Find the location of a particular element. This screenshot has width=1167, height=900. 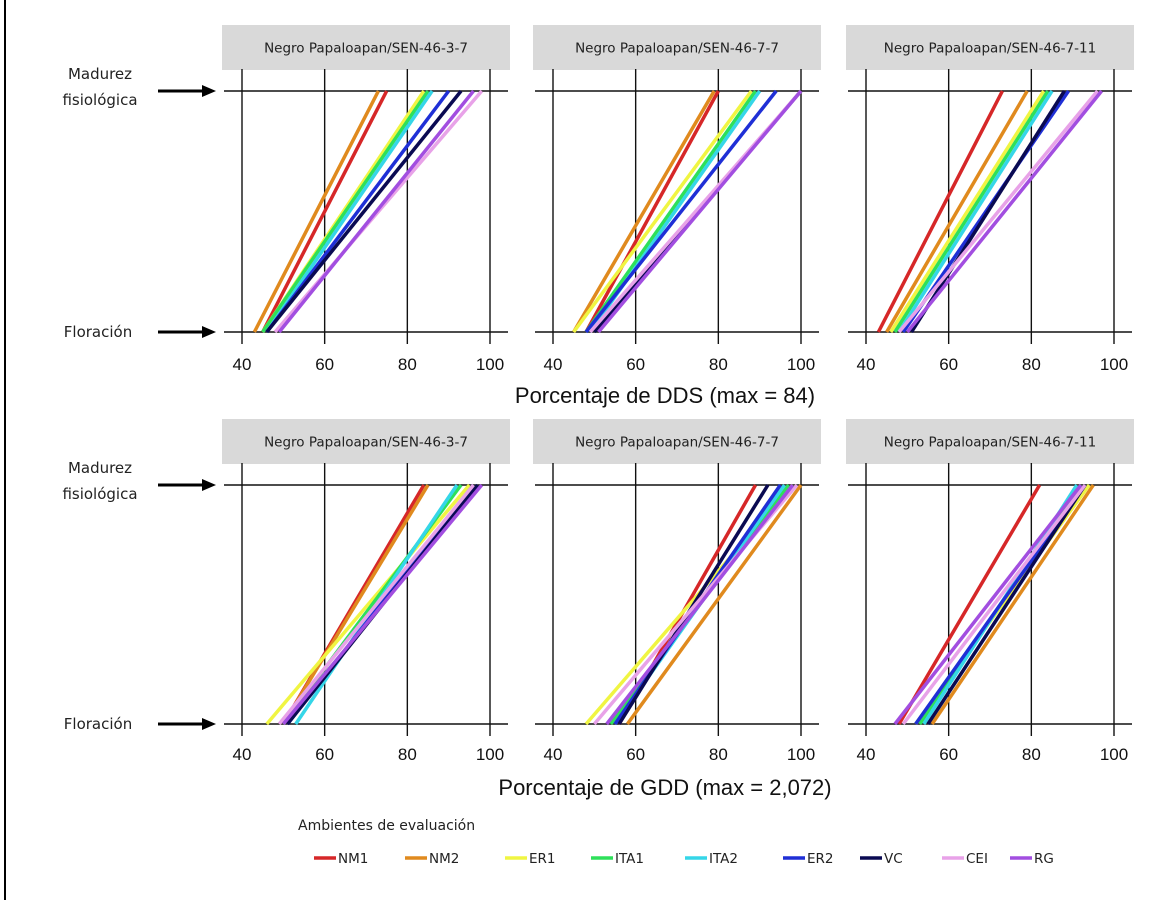

legend-label: RG is located at coordinates (1044, 859).